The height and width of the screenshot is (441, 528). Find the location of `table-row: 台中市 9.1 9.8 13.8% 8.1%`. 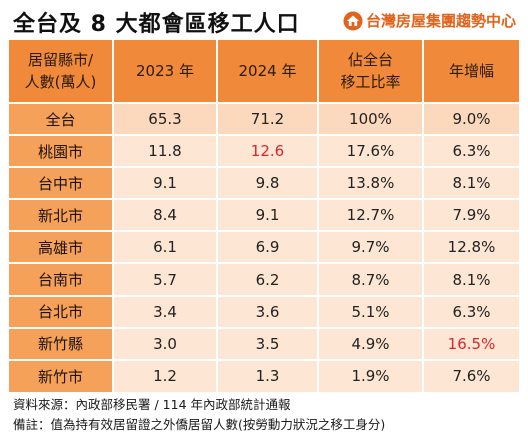

table-row: 台中市 9.1 9.8 13.8% 8.1% is located at coordinates (264, 184).